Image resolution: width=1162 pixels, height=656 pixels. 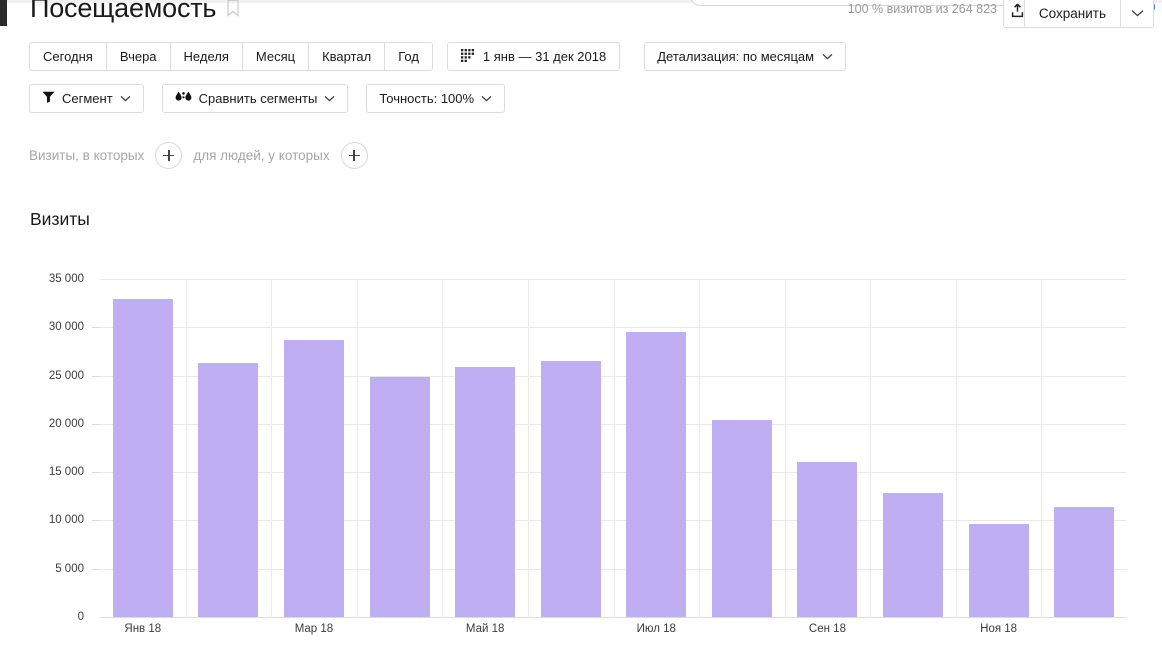 I want to click on visits-condition-label: Визиты, в которых, so click(x=87, y=155).